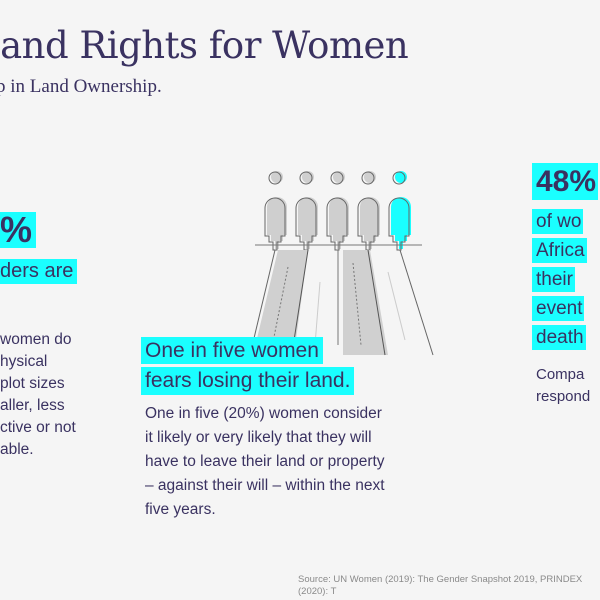  Describe the element at coordinates (553, 279) in the screenshot. I see `right-lead-line: their` at that location.